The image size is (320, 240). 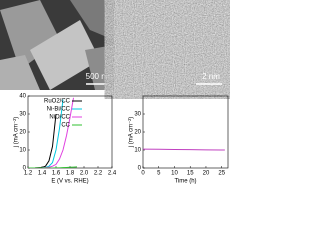 What do you see at coordinates (28, 174) in the screenshot?
I see `x-tick-label: 1.2` at bounding box center [28, 174].